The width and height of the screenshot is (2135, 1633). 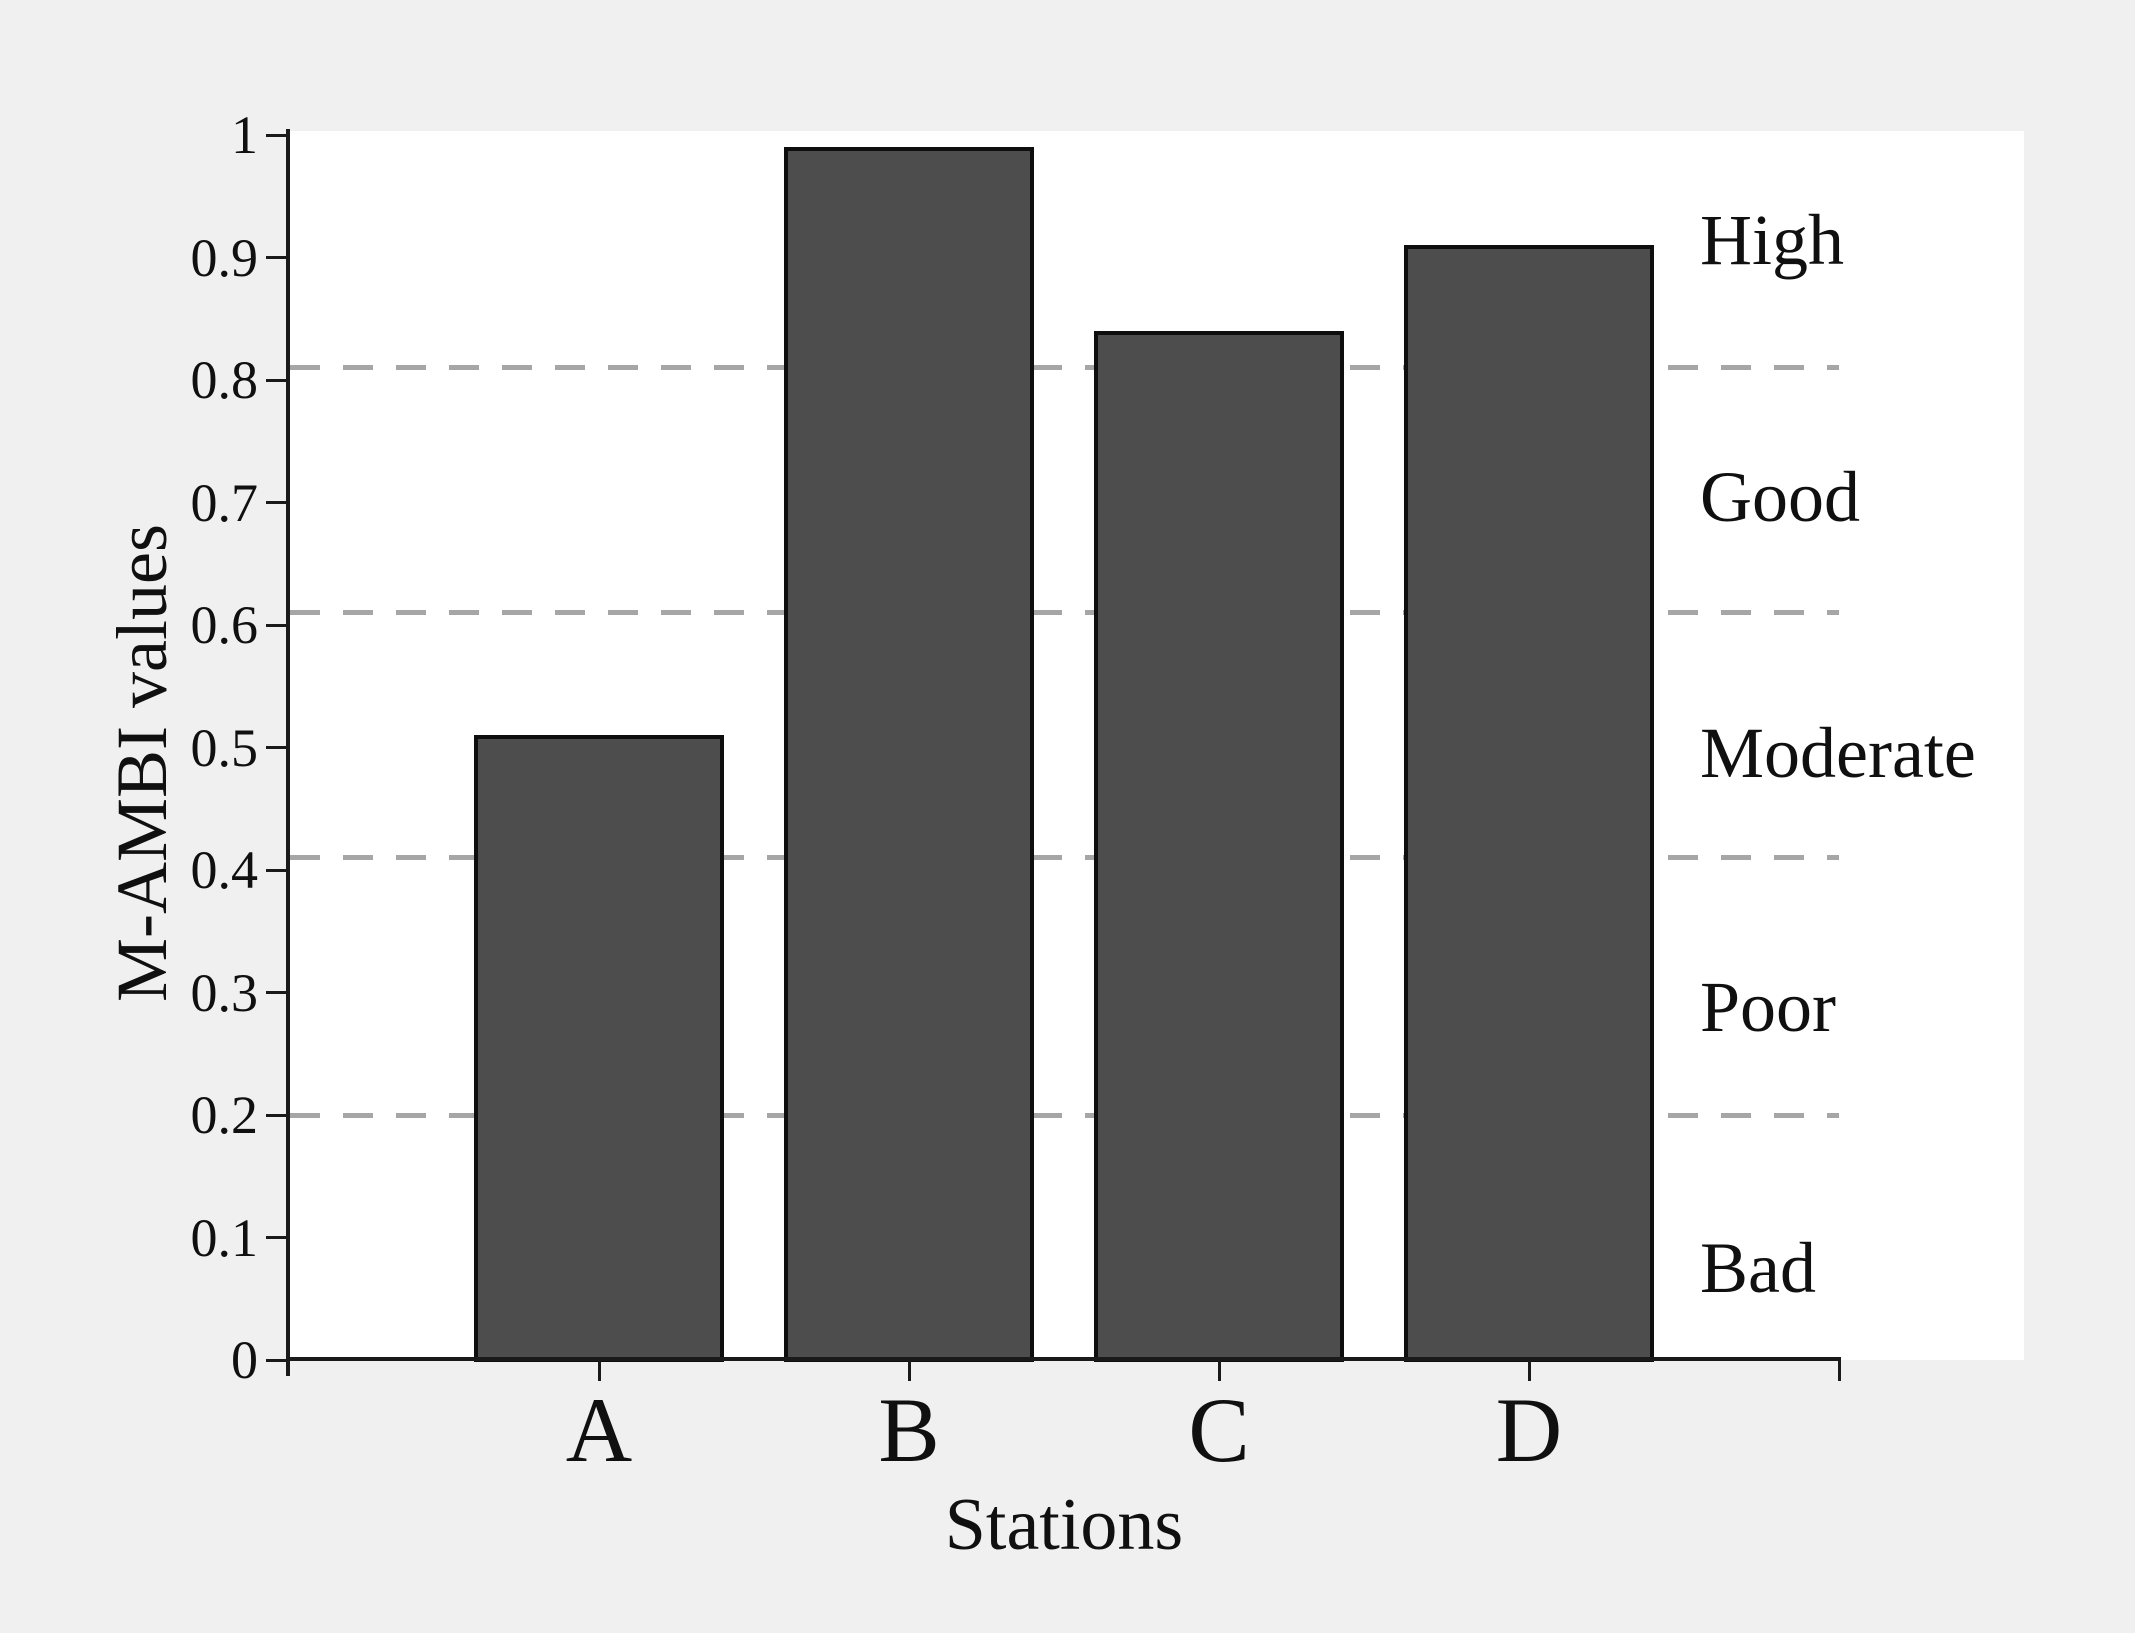 What do you see at coordinates (1780, 497) in the screenshot?
I see `class-label-good: Good` at bounding box center [1780, 497].